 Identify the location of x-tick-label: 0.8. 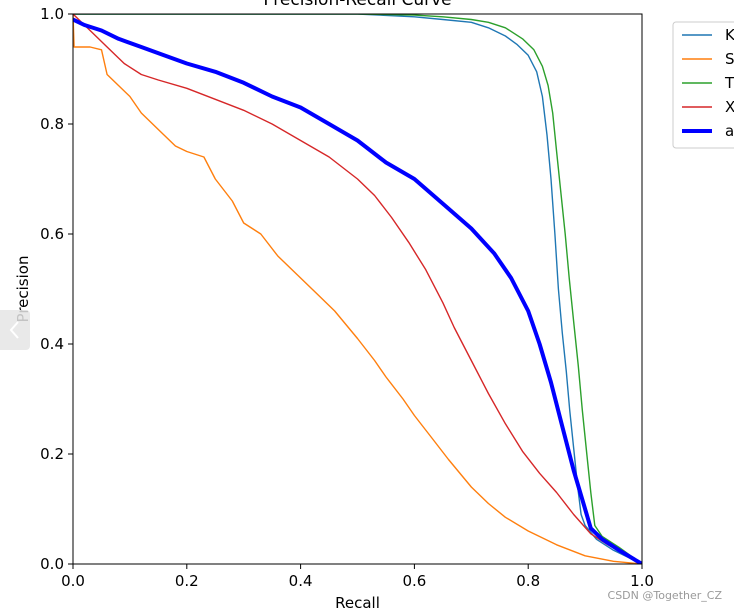
(528, 581).